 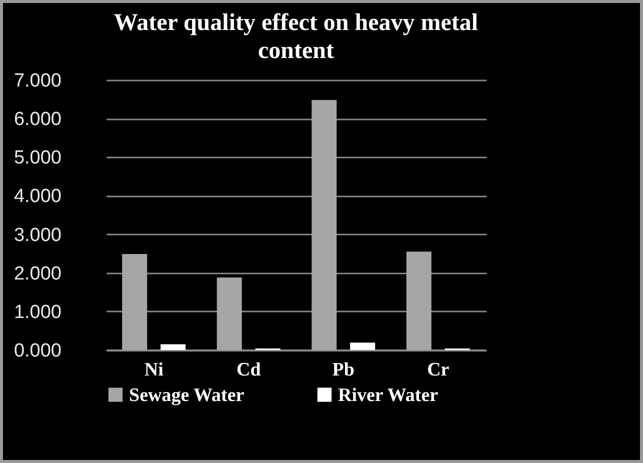 What do you see at coordinates (38, 273) in the screenshot?
I see `y-tick-label: 2.000` at bounding box center [38, 273].